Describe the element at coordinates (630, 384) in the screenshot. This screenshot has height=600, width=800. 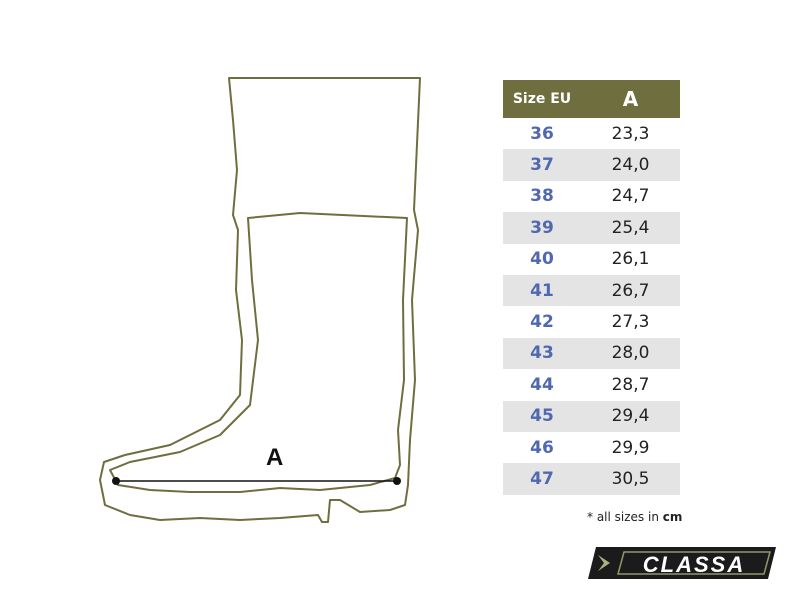
I see `a-cell: 28,7` at that location.